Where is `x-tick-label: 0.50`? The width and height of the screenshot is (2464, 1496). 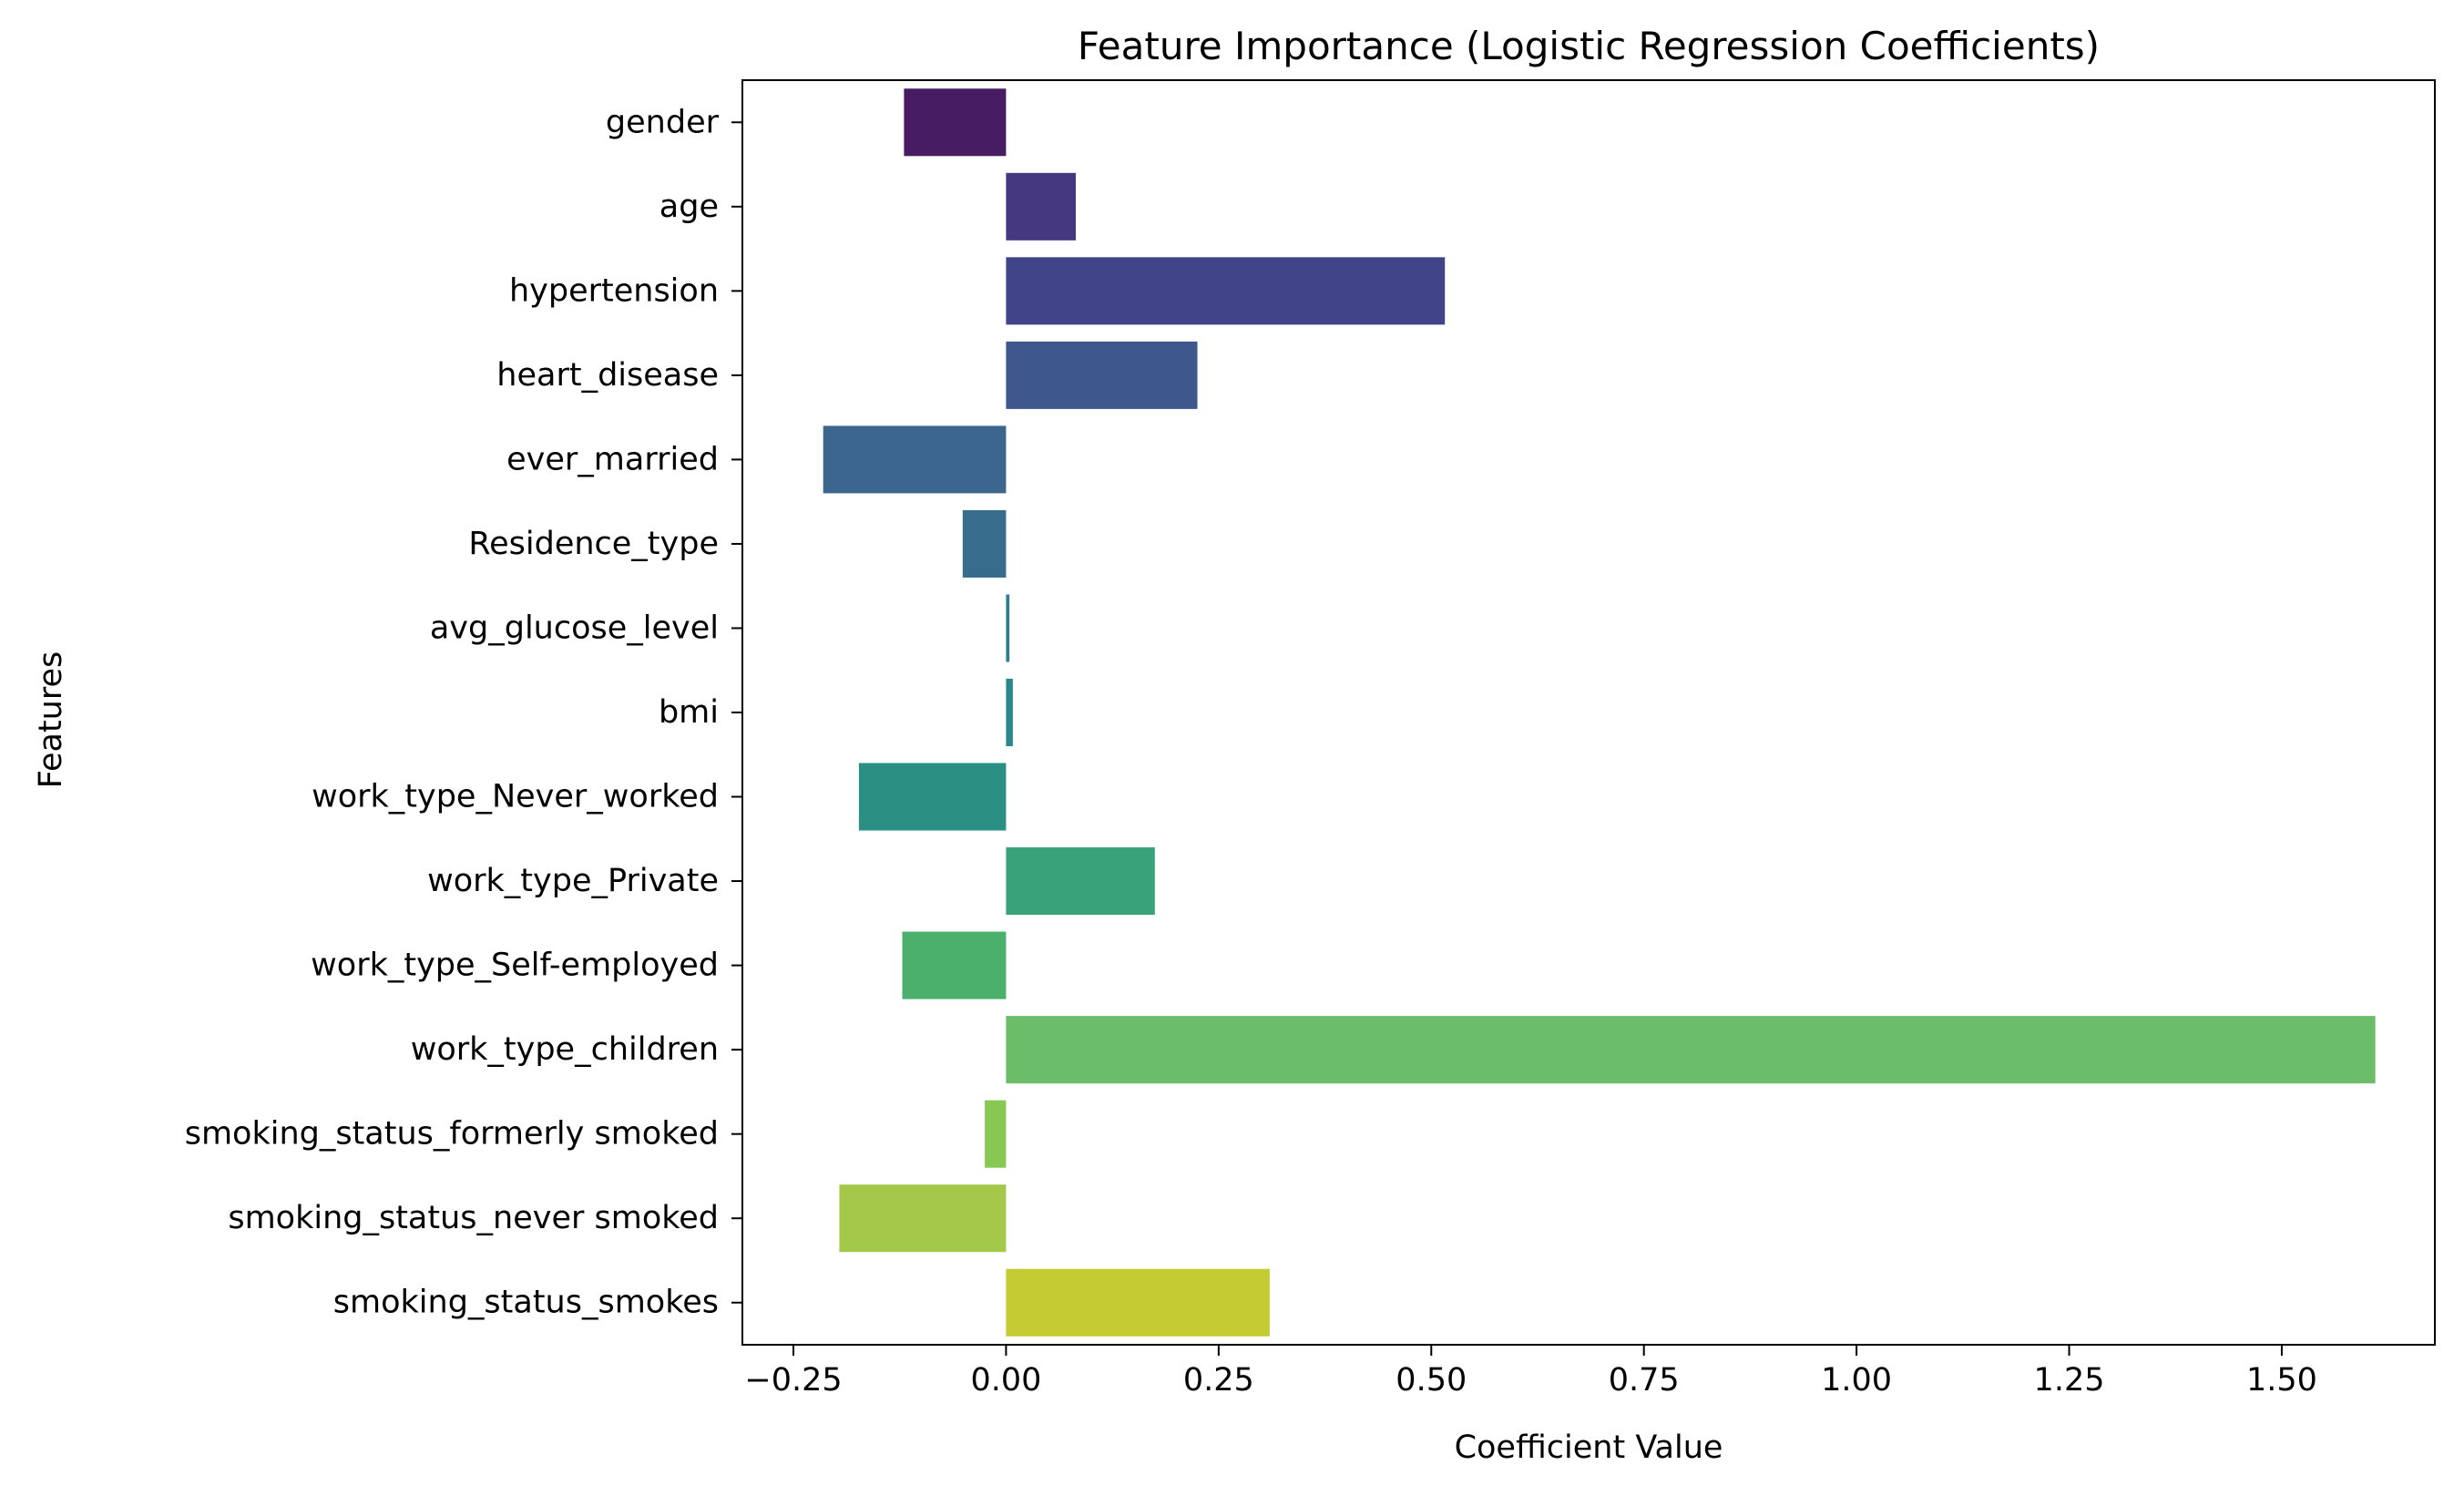
x-tick-label: 0.50 is located at coordinates (1431, 1381).